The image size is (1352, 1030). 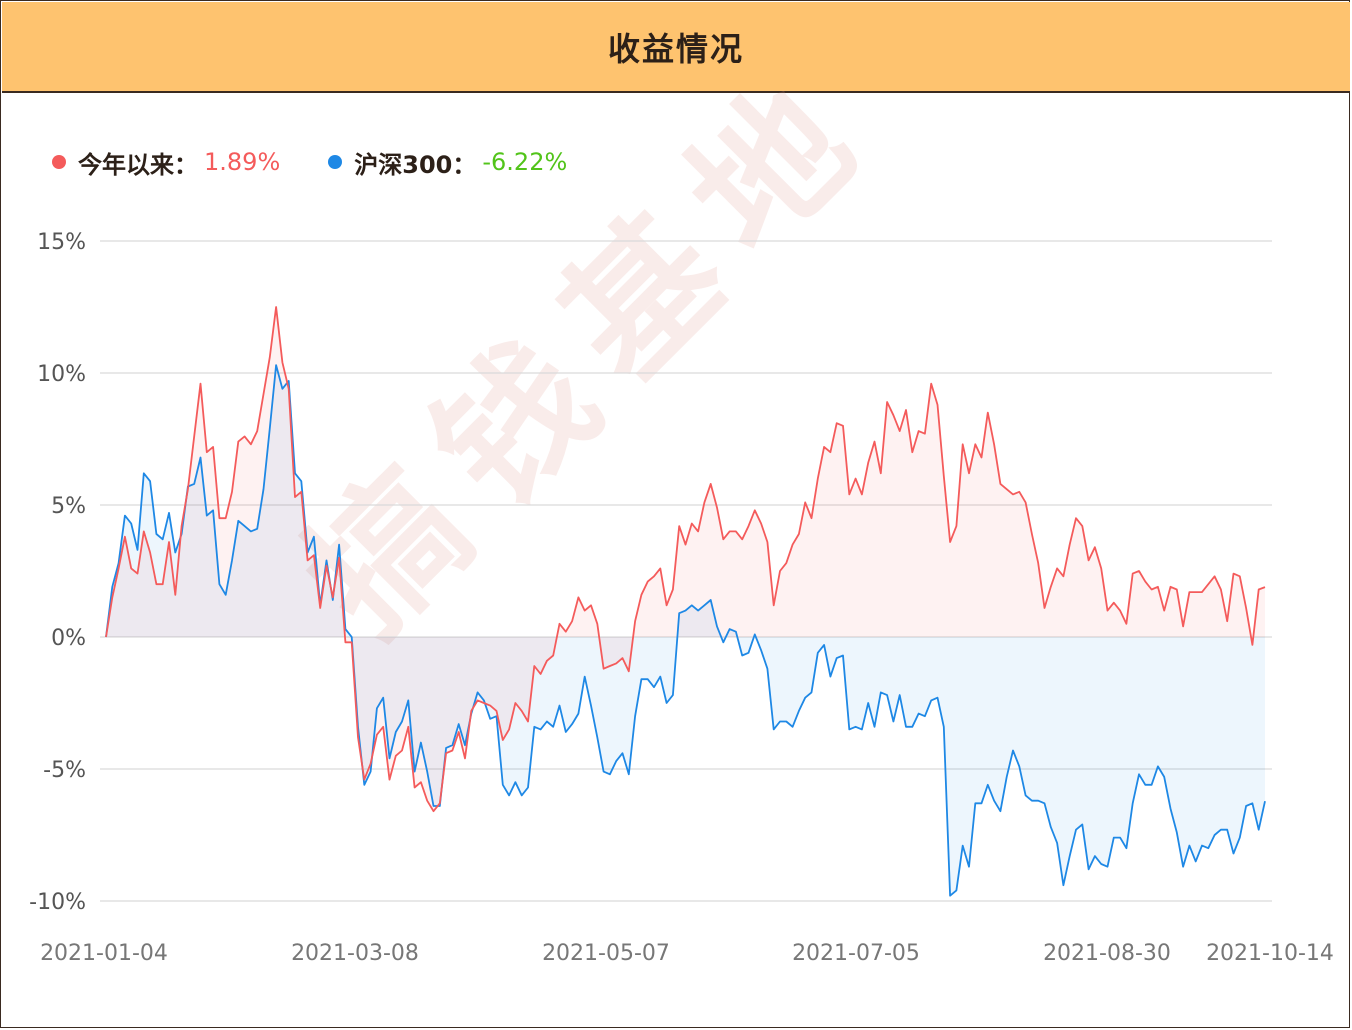 I want to click on y-tick-label: 5%, so click(x=68, y=506).